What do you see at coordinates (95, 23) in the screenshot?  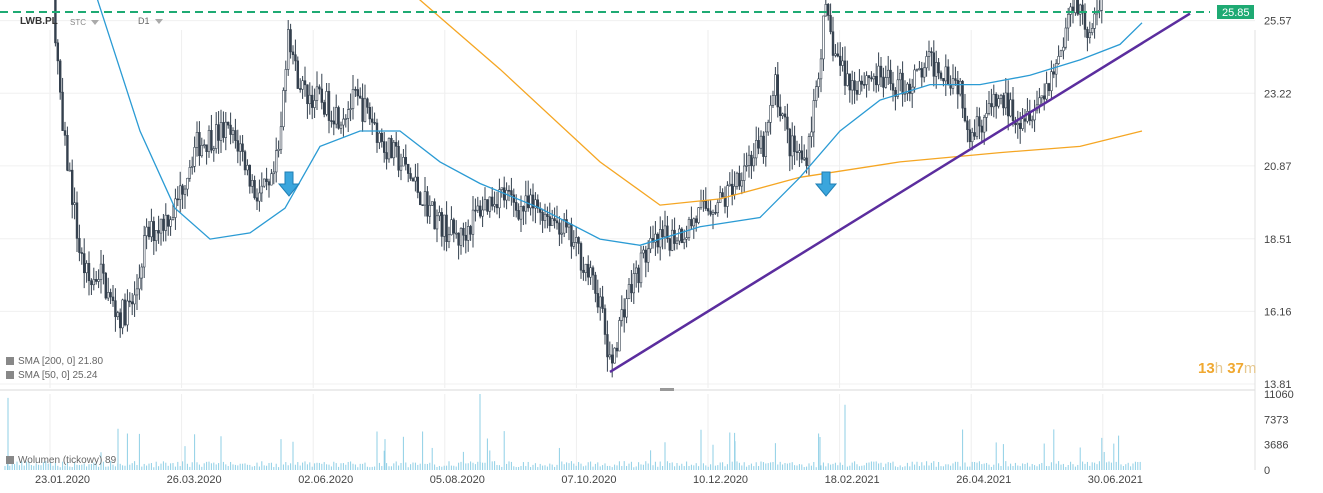 I see `source-dropdown-icon` at bounding box center [95, 23].